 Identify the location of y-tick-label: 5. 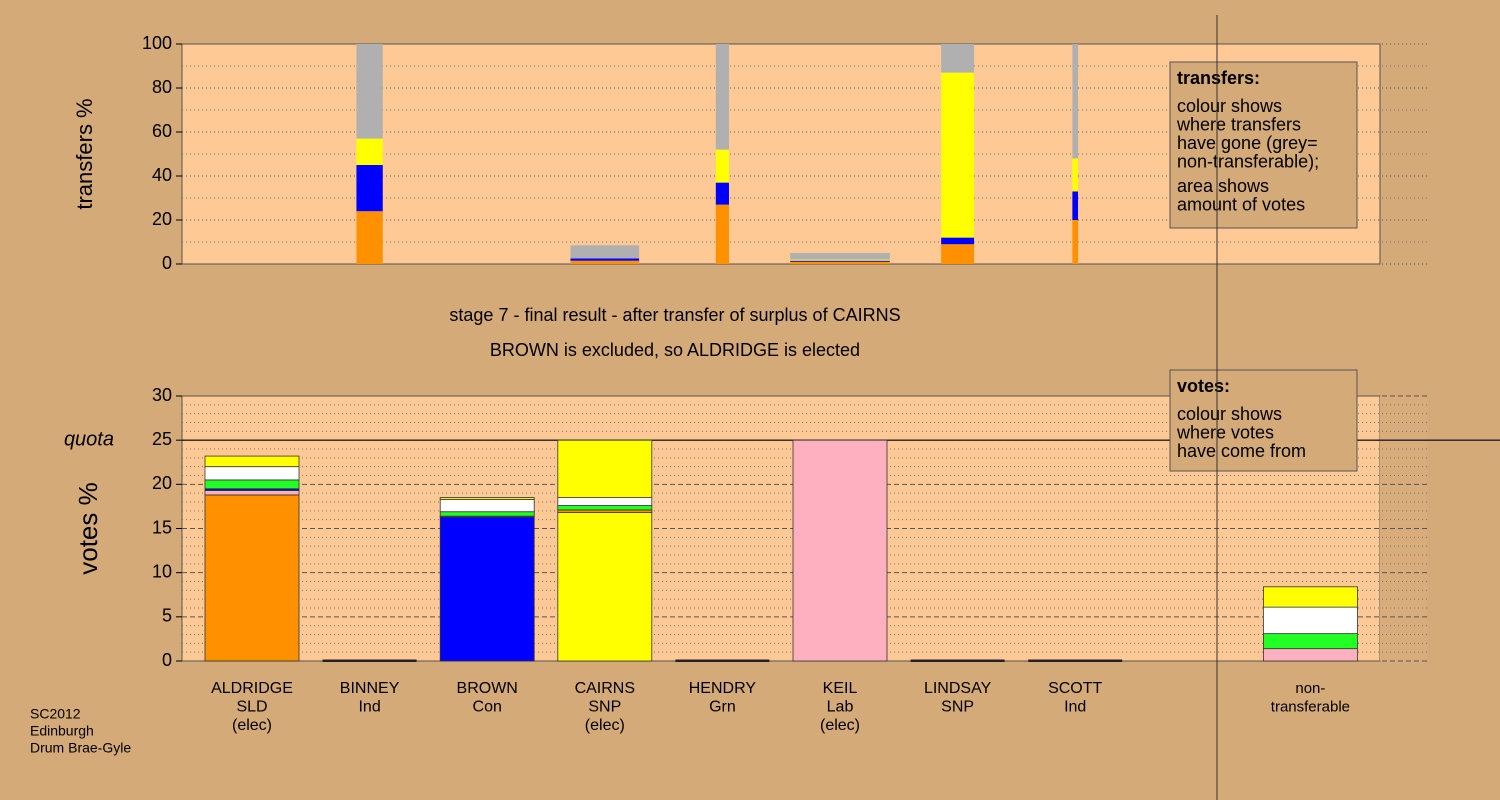
(167, 616).